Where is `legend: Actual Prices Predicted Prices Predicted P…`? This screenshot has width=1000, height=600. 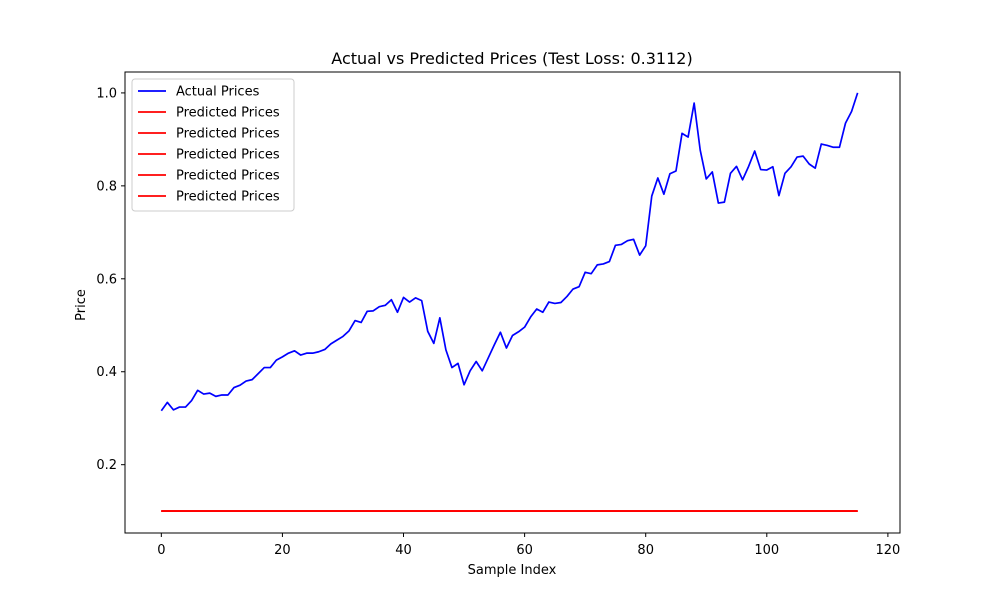 legend: Actual Prices Predicted Prices Predicted P… is located at coordinates (213, 145).